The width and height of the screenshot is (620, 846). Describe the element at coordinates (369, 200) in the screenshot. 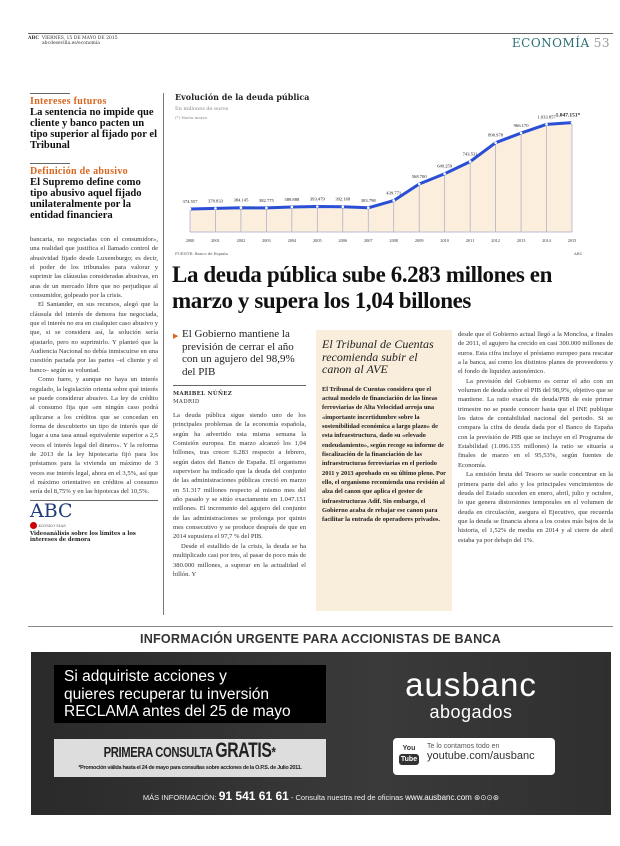

I see `data-label: 383.798` at that location.